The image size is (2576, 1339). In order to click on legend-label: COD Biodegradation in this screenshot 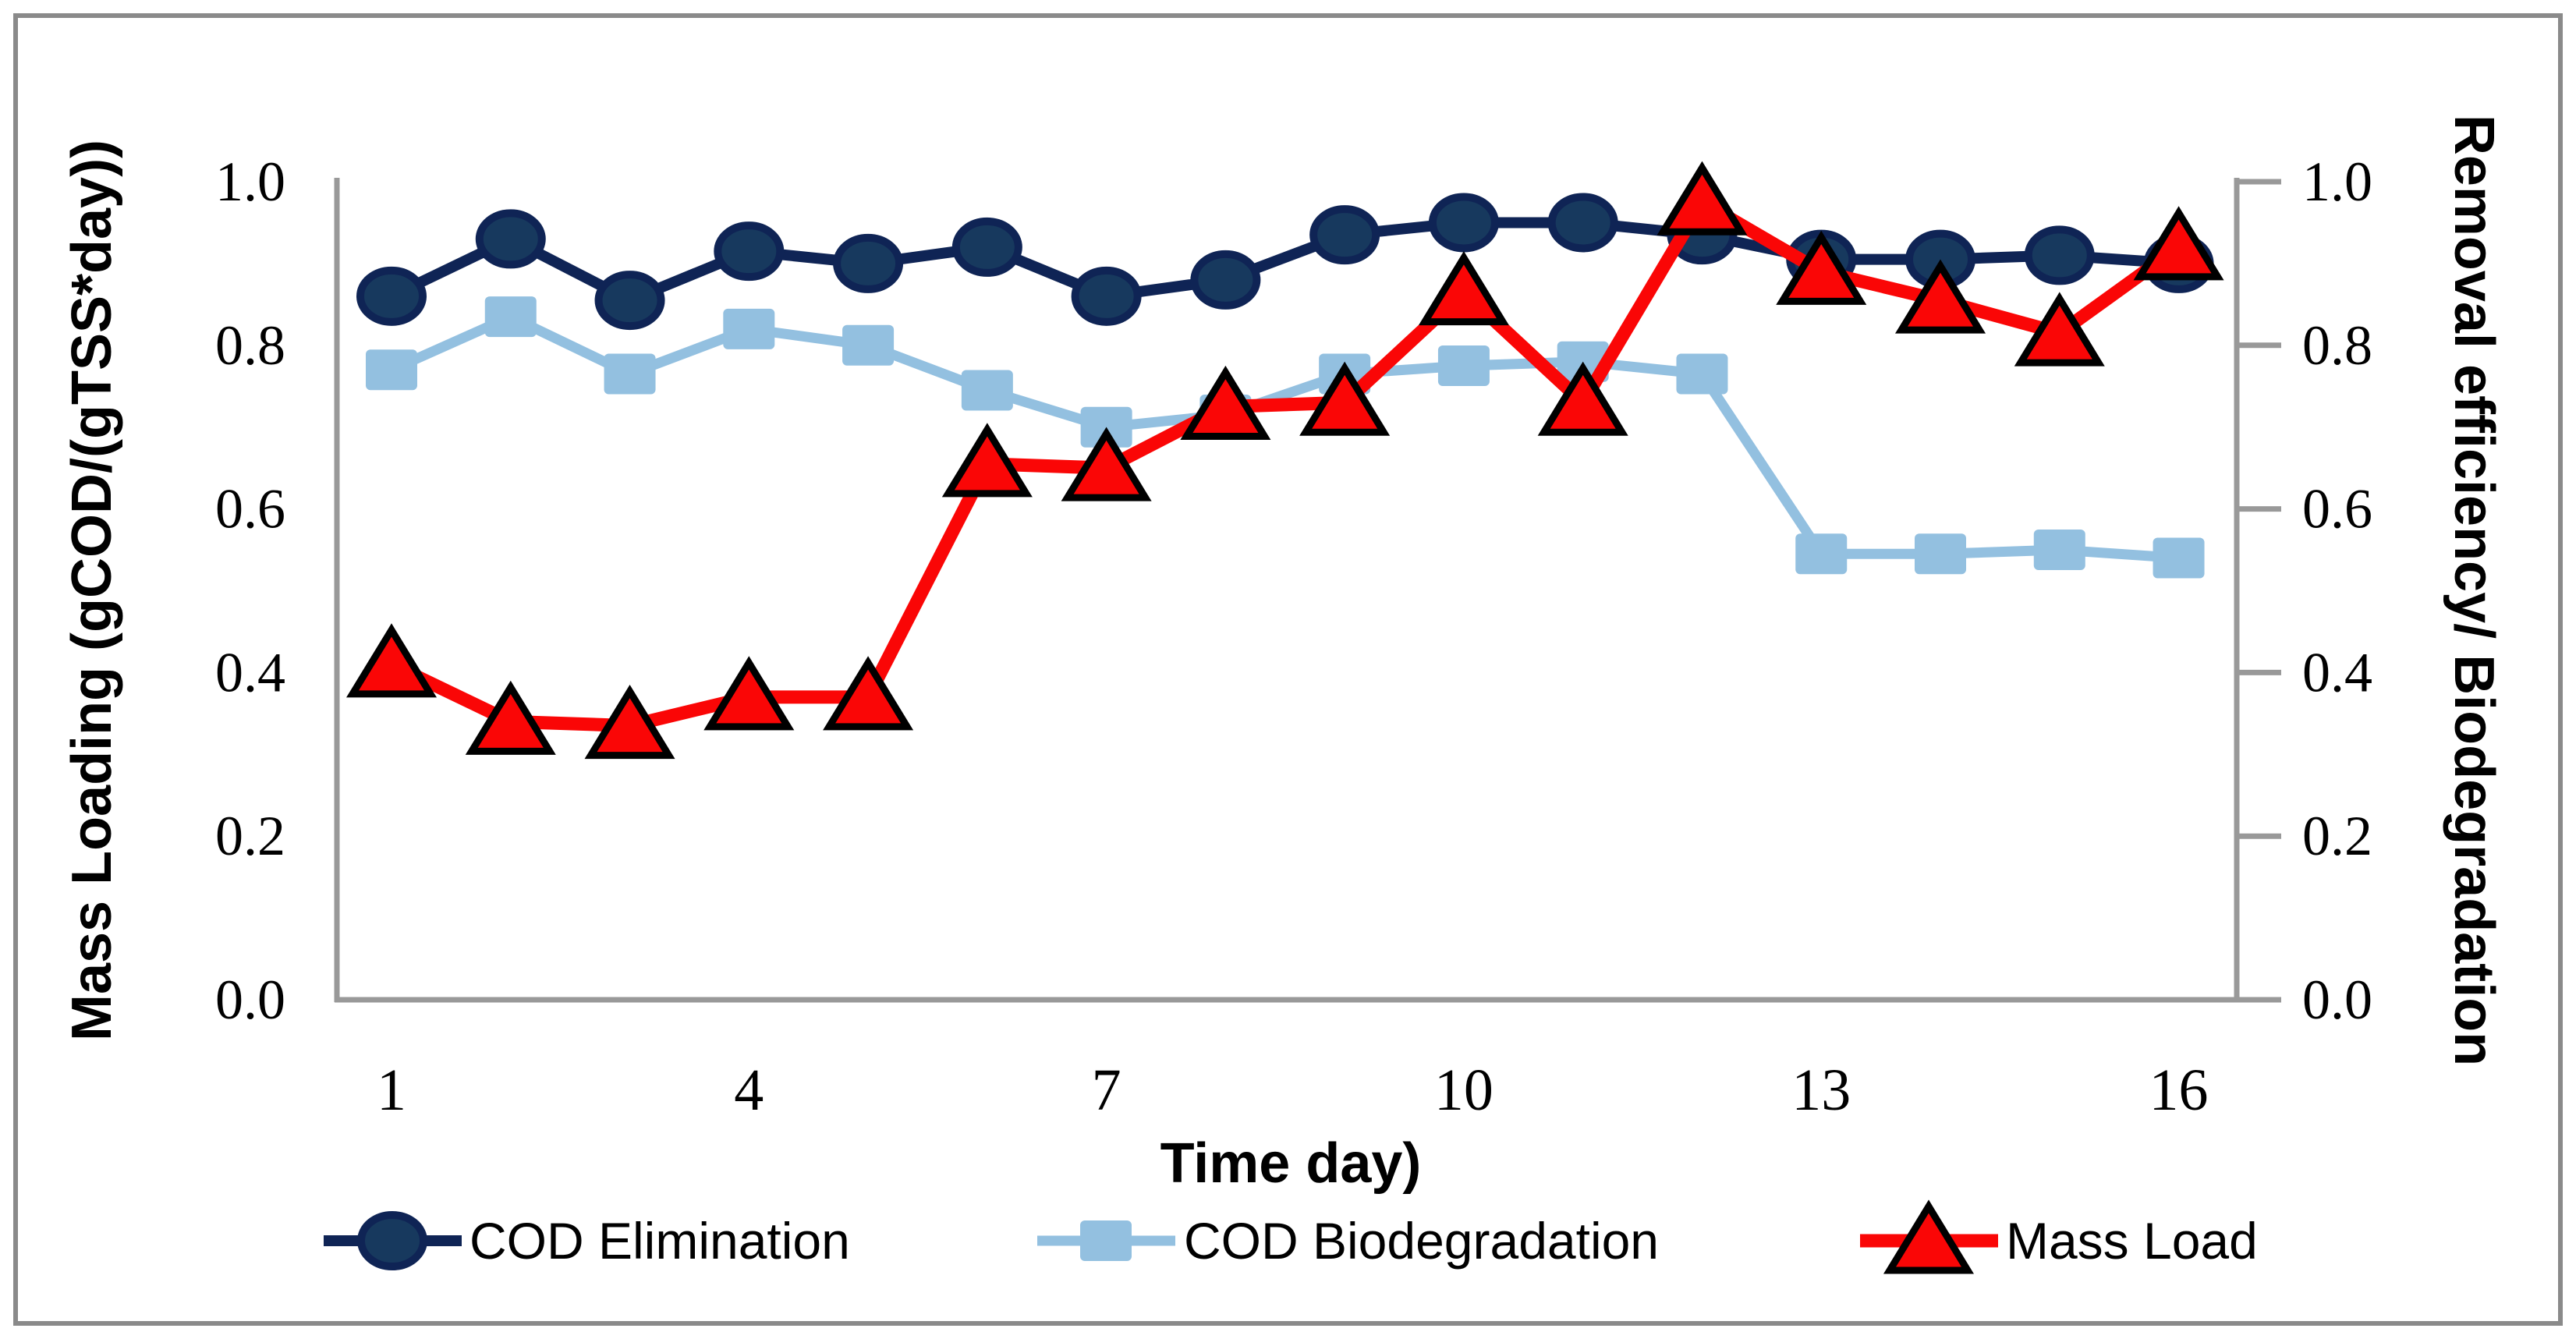, I will do `click(1422, 1241)`.